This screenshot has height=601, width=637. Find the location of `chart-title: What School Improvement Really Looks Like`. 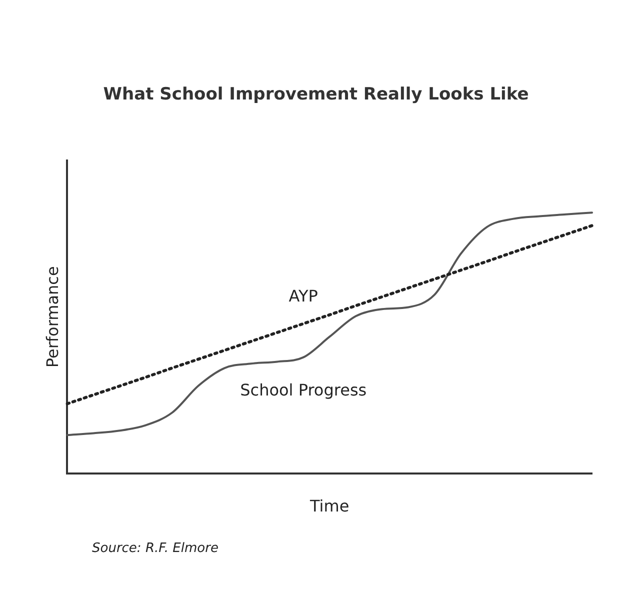

chart-title: What School Improvement Really Looks Like is located at coordinates (316, 94).